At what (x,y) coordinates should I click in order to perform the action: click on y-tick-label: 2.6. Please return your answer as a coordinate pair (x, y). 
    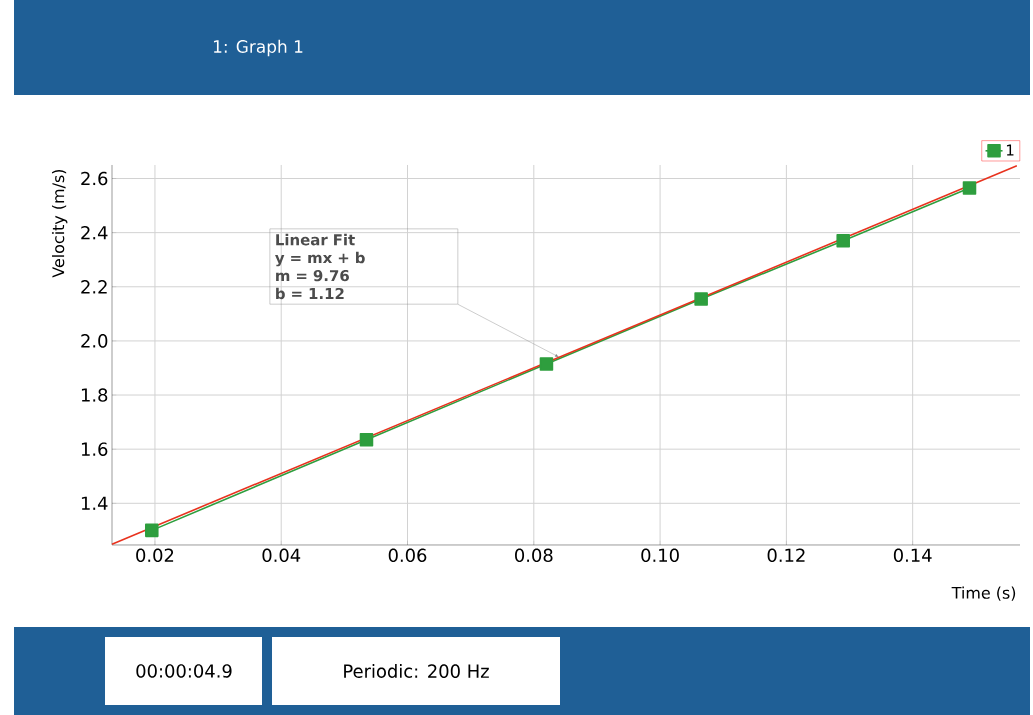
    Looking at the image, I should click on (94, 178).